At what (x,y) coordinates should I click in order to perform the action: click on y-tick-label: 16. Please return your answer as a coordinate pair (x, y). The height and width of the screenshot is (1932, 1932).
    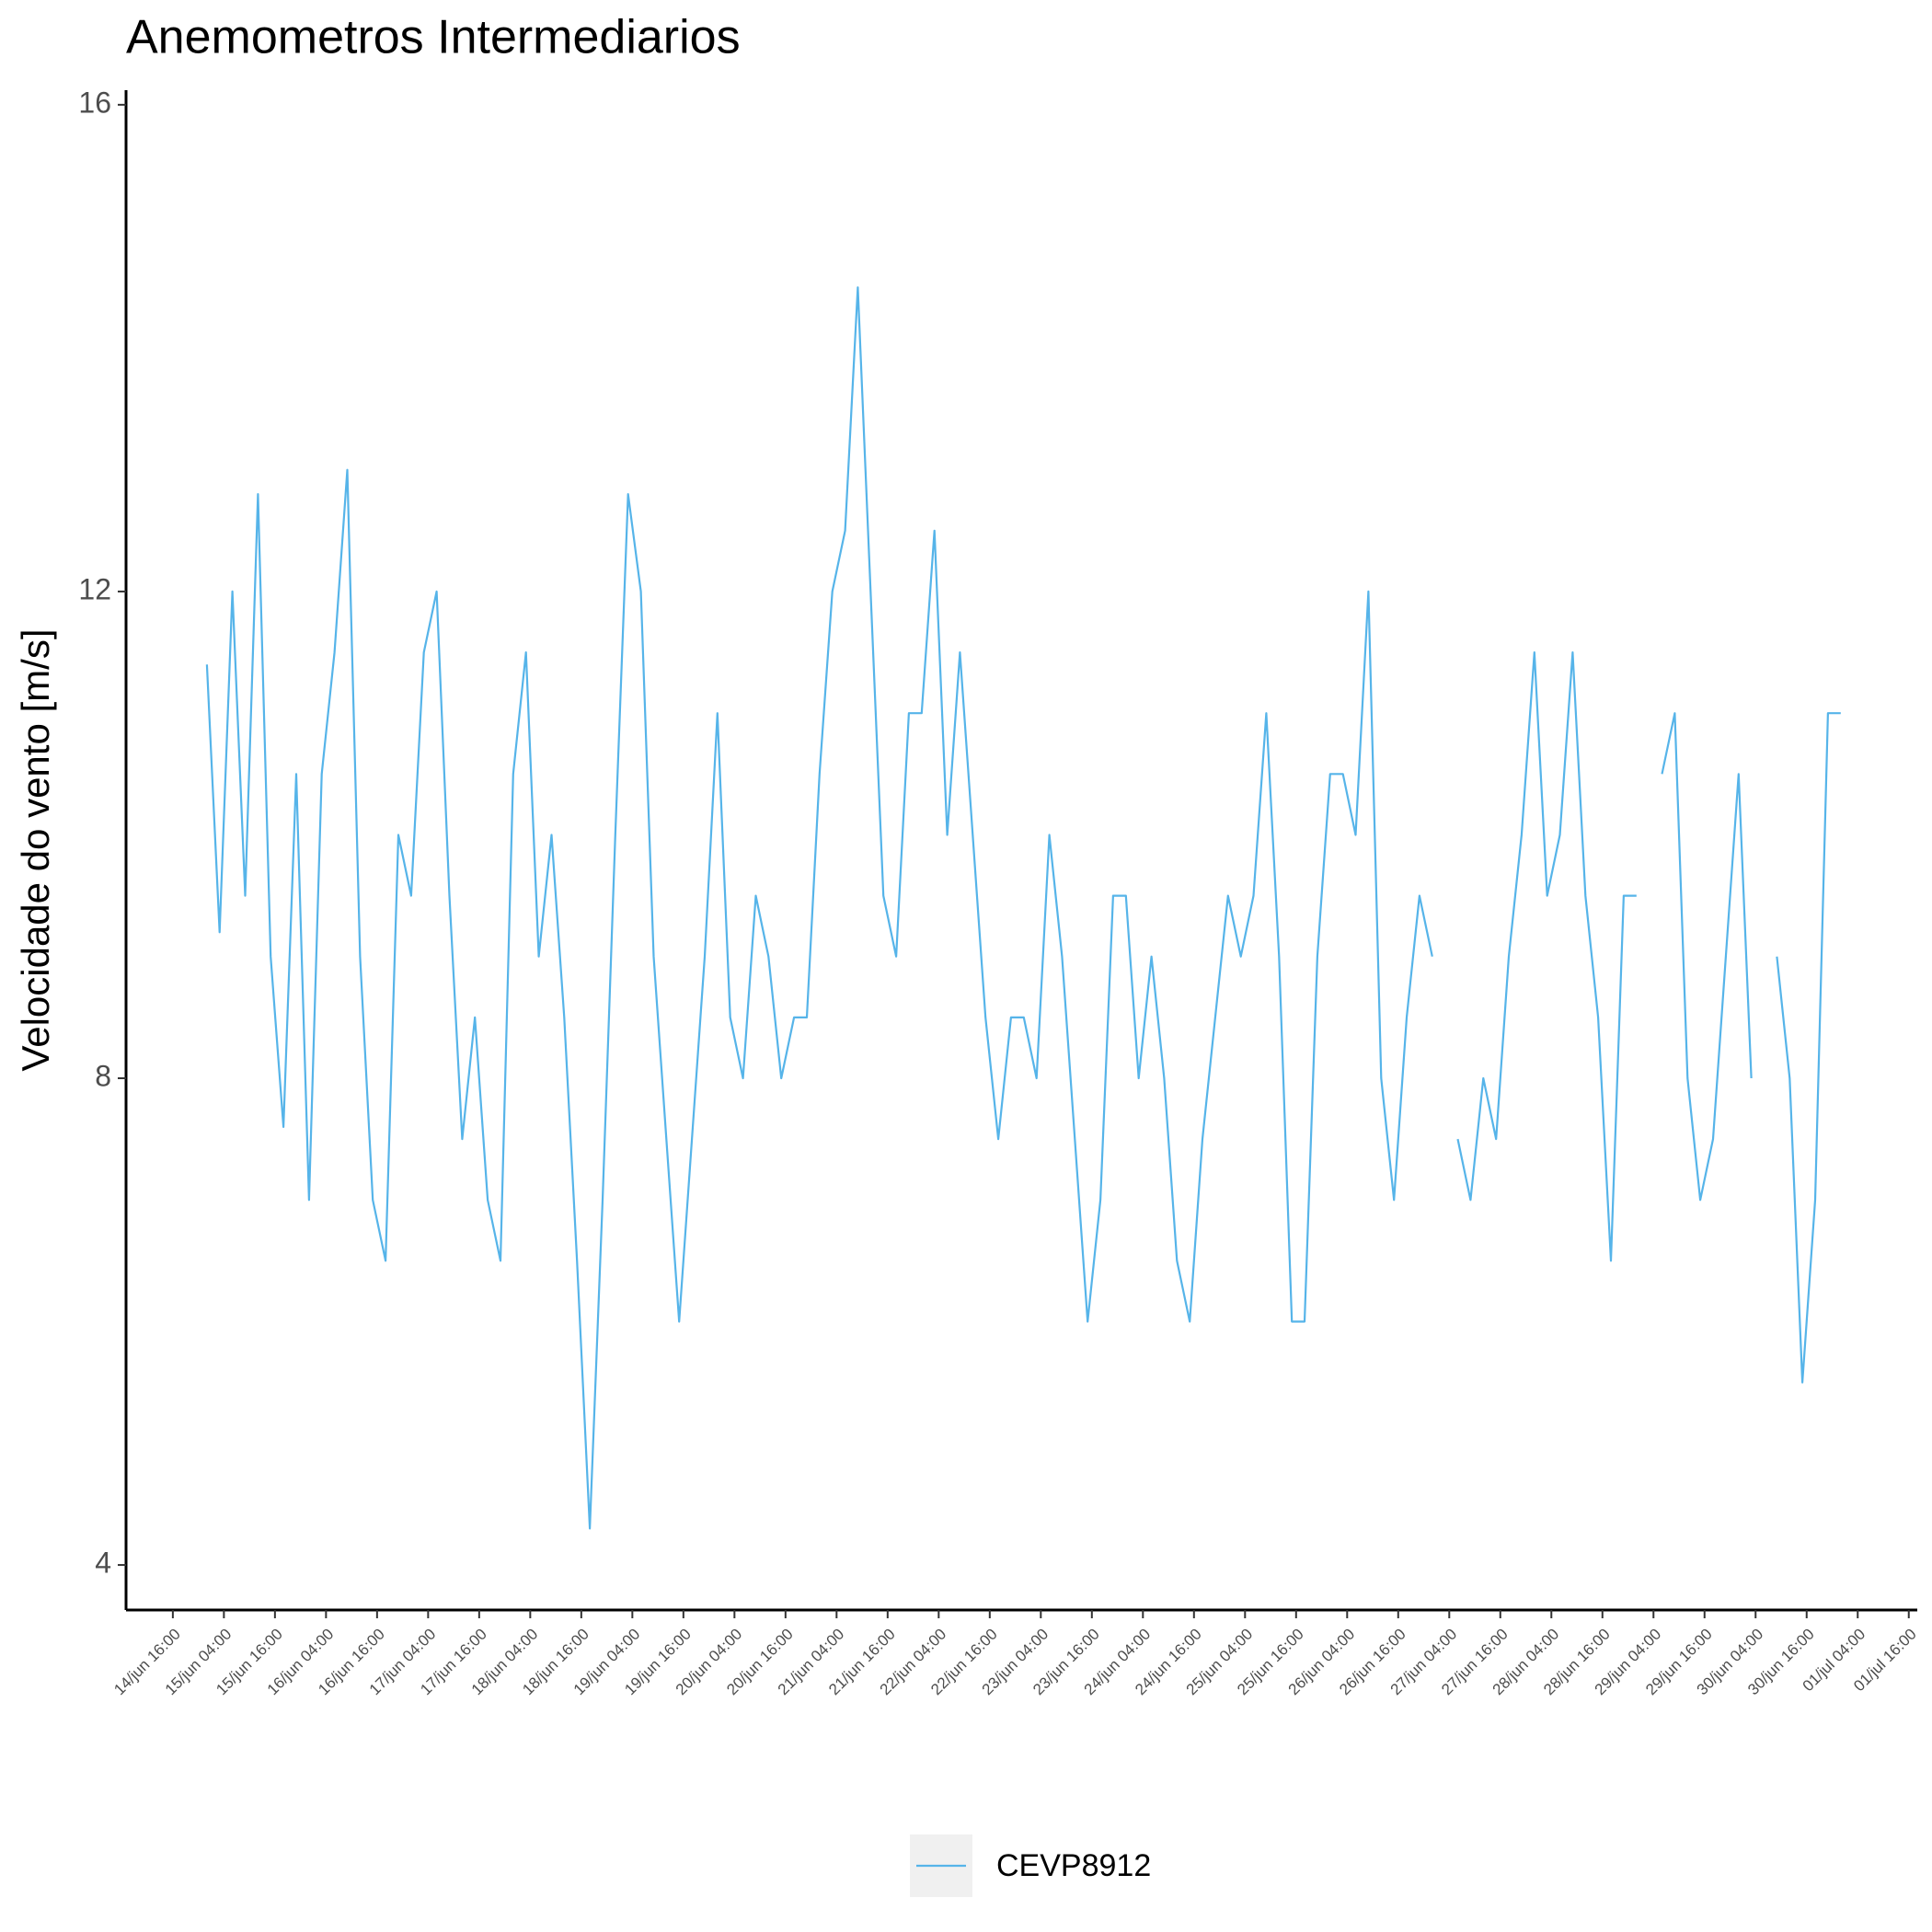
    Looking at the image, I should click on (94, 102).